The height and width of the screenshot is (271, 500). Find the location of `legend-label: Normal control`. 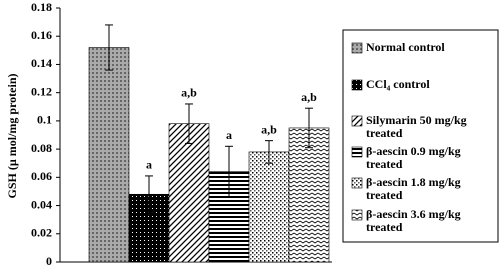

legend-label: Normal control is located at coordinates (405, 47).